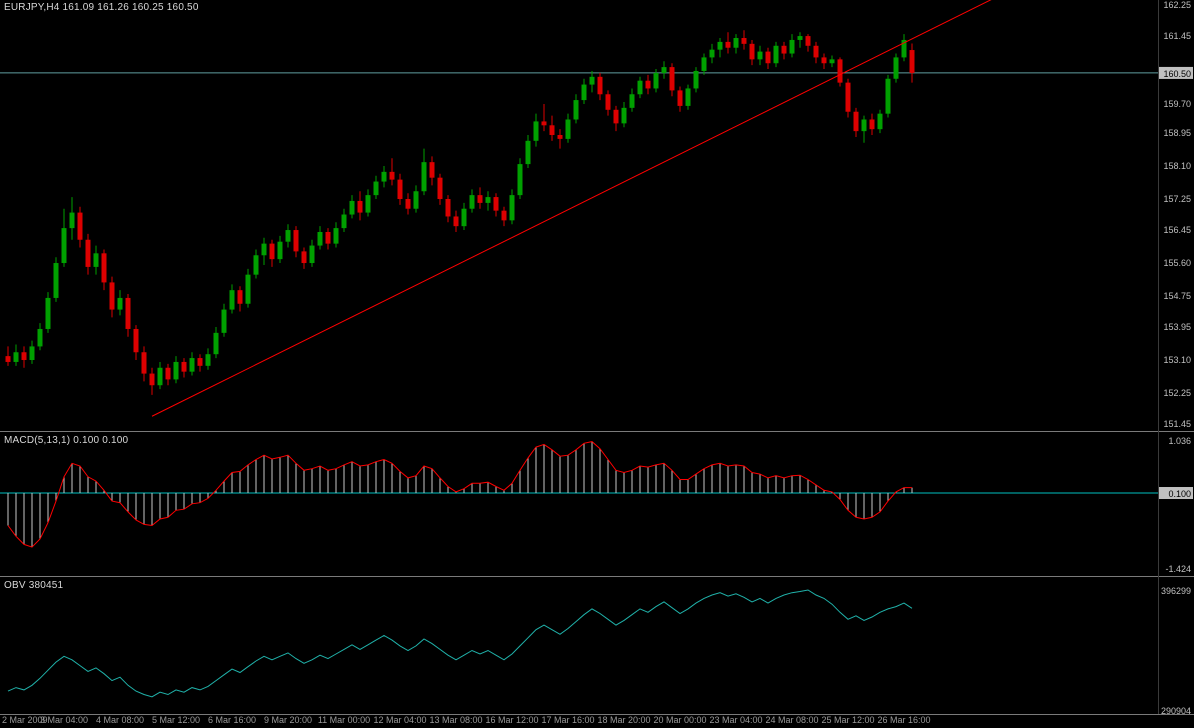 This screenshot has height=728, width=1194. I want to click on current-price-box-value: 160.50, so click(1177, 74).